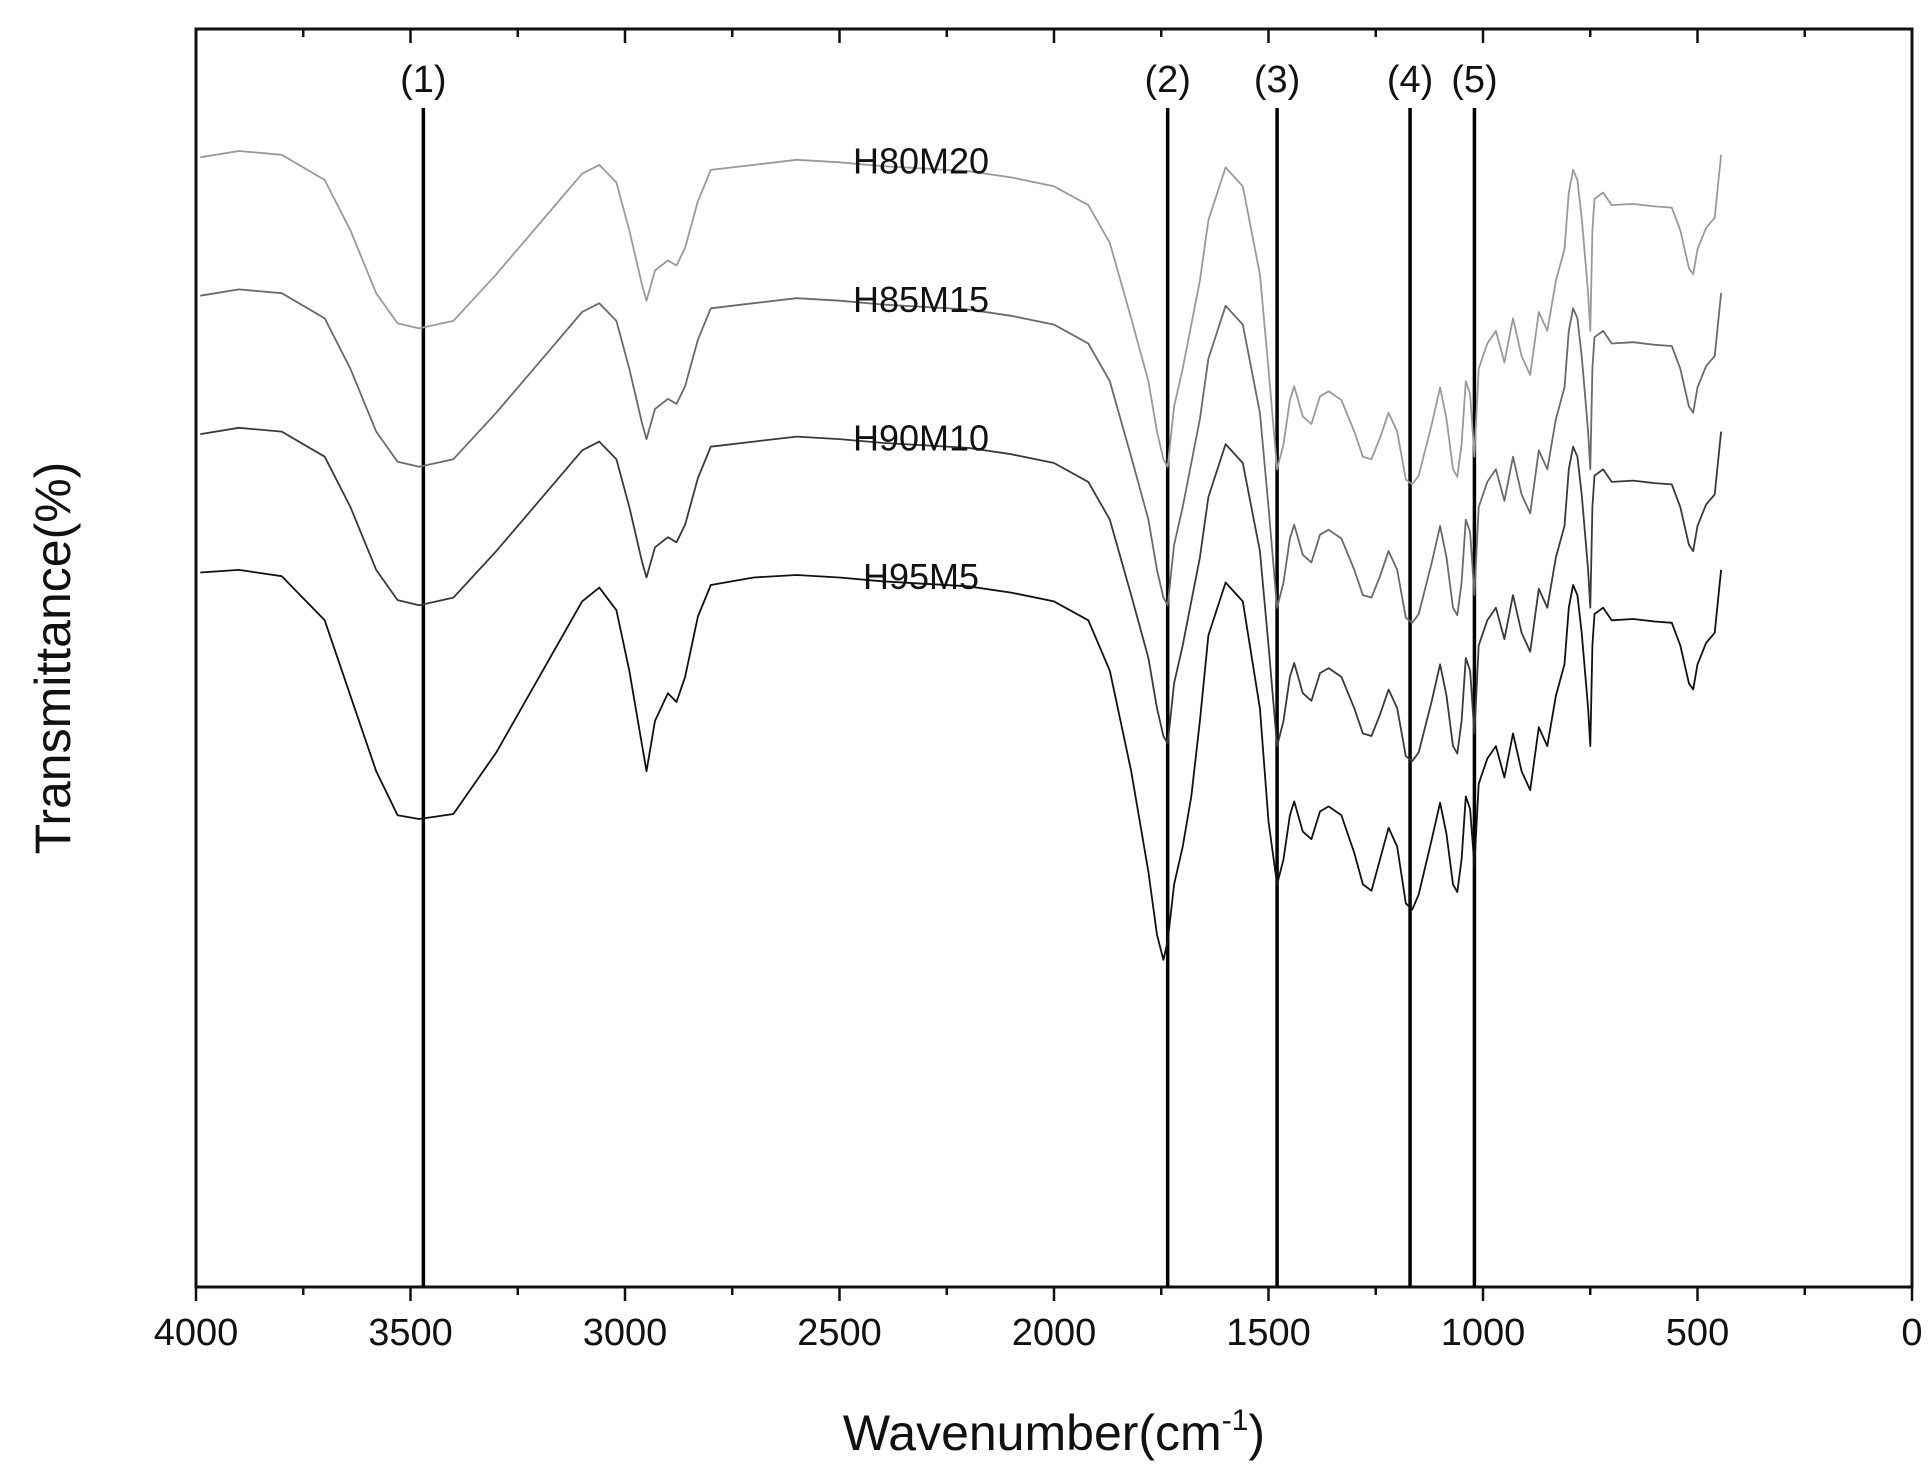  I want to click on series-labels: H80M20 H85M15 H90M10 H95M5, so click(921, 369).